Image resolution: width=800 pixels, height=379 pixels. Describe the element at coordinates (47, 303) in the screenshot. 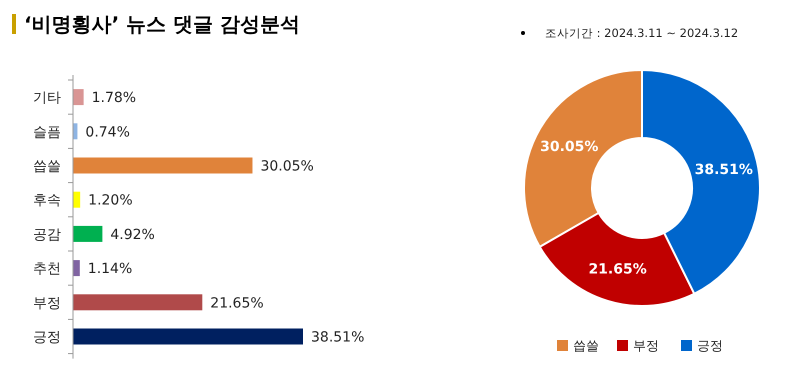

I see `y-tick-label: 부정` at that location.